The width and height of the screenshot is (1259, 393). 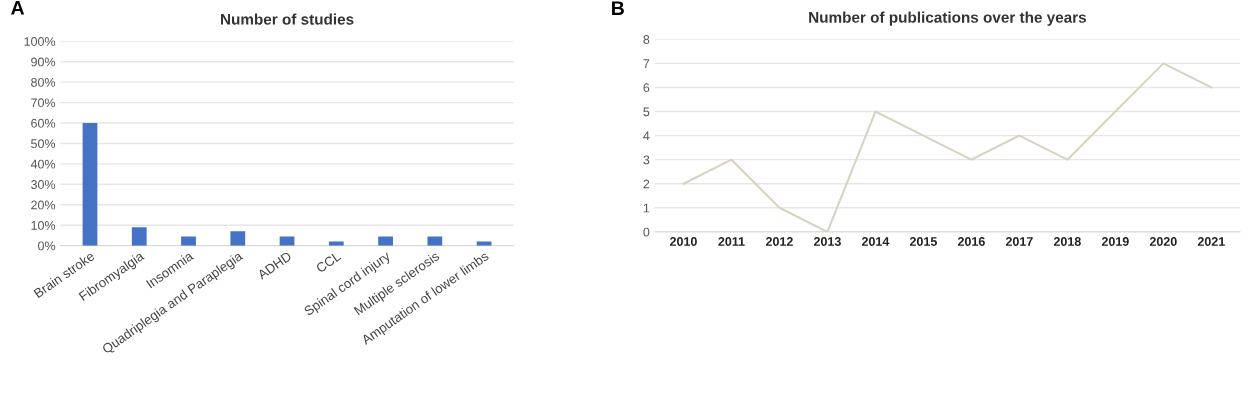 What do you see at coordinates (1019, 241) in the screenshot?
I see `x-tick-label: 2017` at bounding box center [1019, 241].